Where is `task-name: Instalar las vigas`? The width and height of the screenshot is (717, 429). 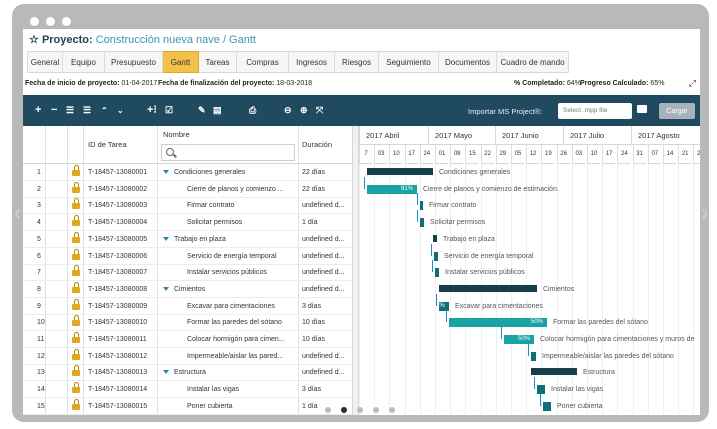
task-name: Instalar las vigas is located at coordinates (213, 390).